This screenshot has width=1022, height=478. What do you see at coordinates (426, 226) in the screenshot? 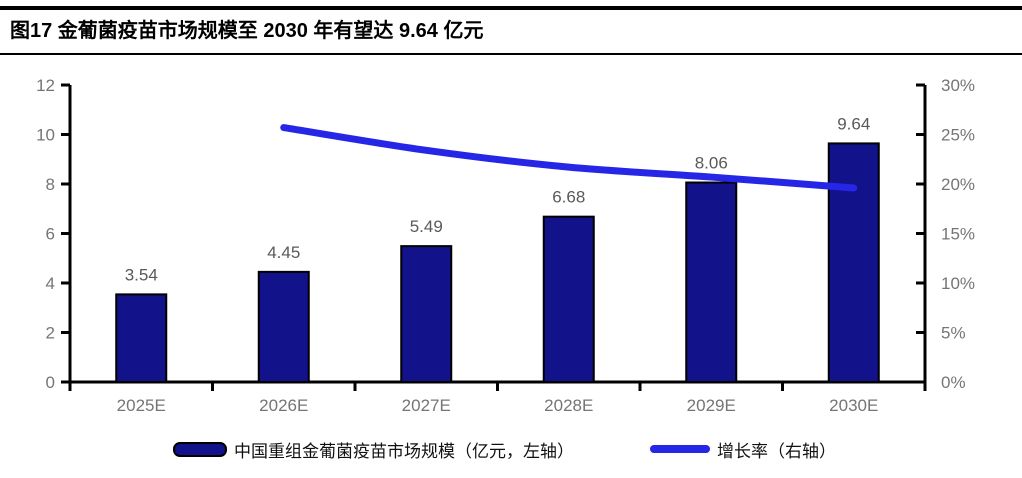
I see `bar-data-label: 5.49` at bounding box center [426, 226].